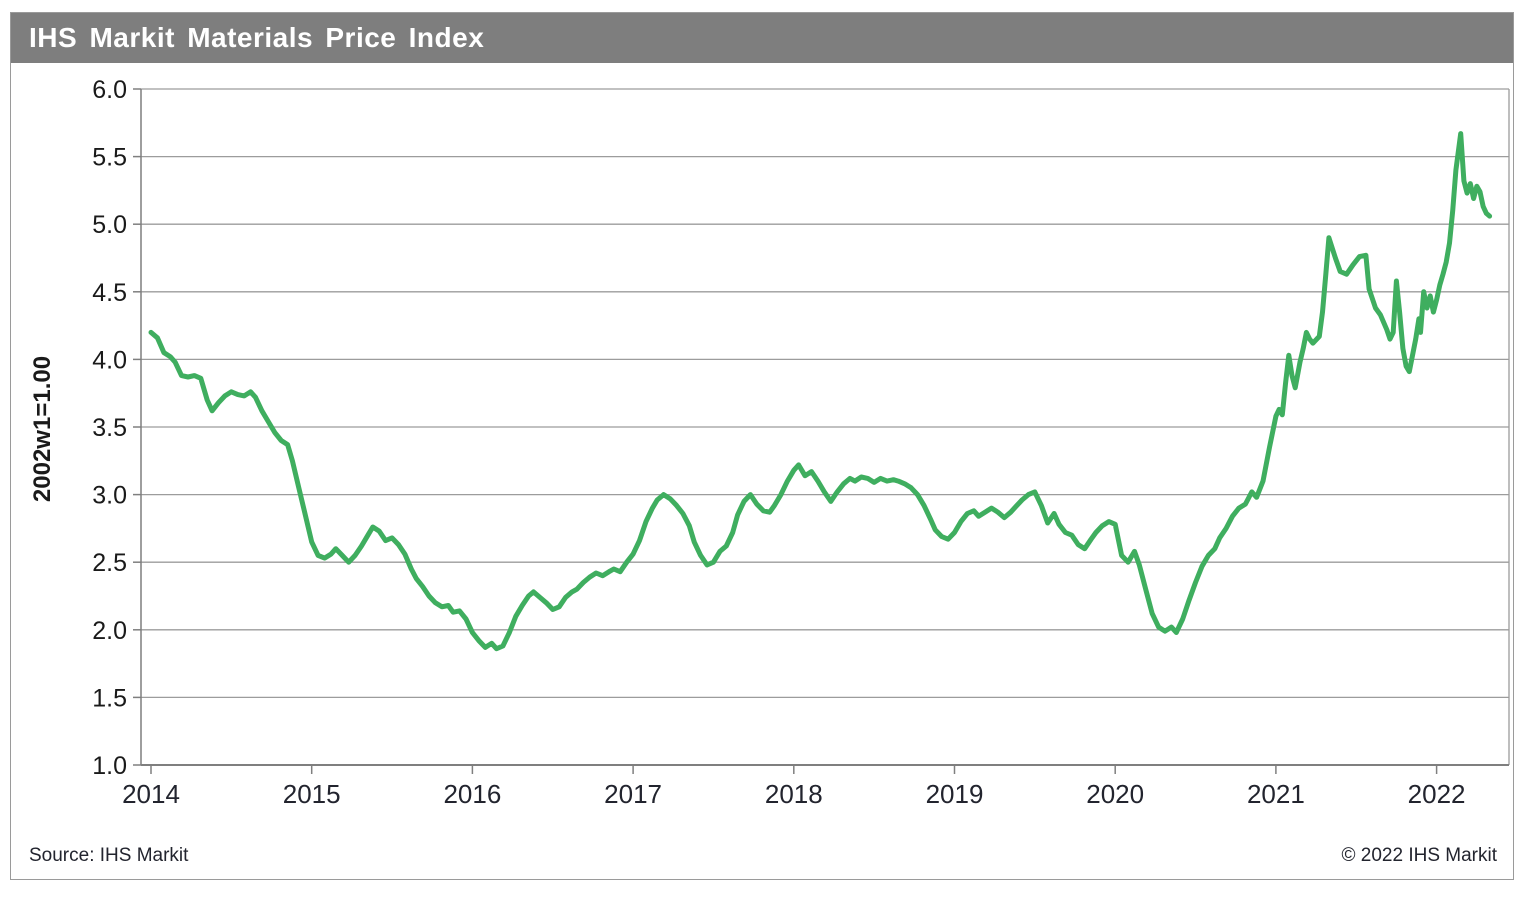 This screenshot has width=1526, height=898. What do you see at coordinates (633, 794) in the screenshot?
I see `x-tick-label-2017: 2017` at bounding box center [633, 794].